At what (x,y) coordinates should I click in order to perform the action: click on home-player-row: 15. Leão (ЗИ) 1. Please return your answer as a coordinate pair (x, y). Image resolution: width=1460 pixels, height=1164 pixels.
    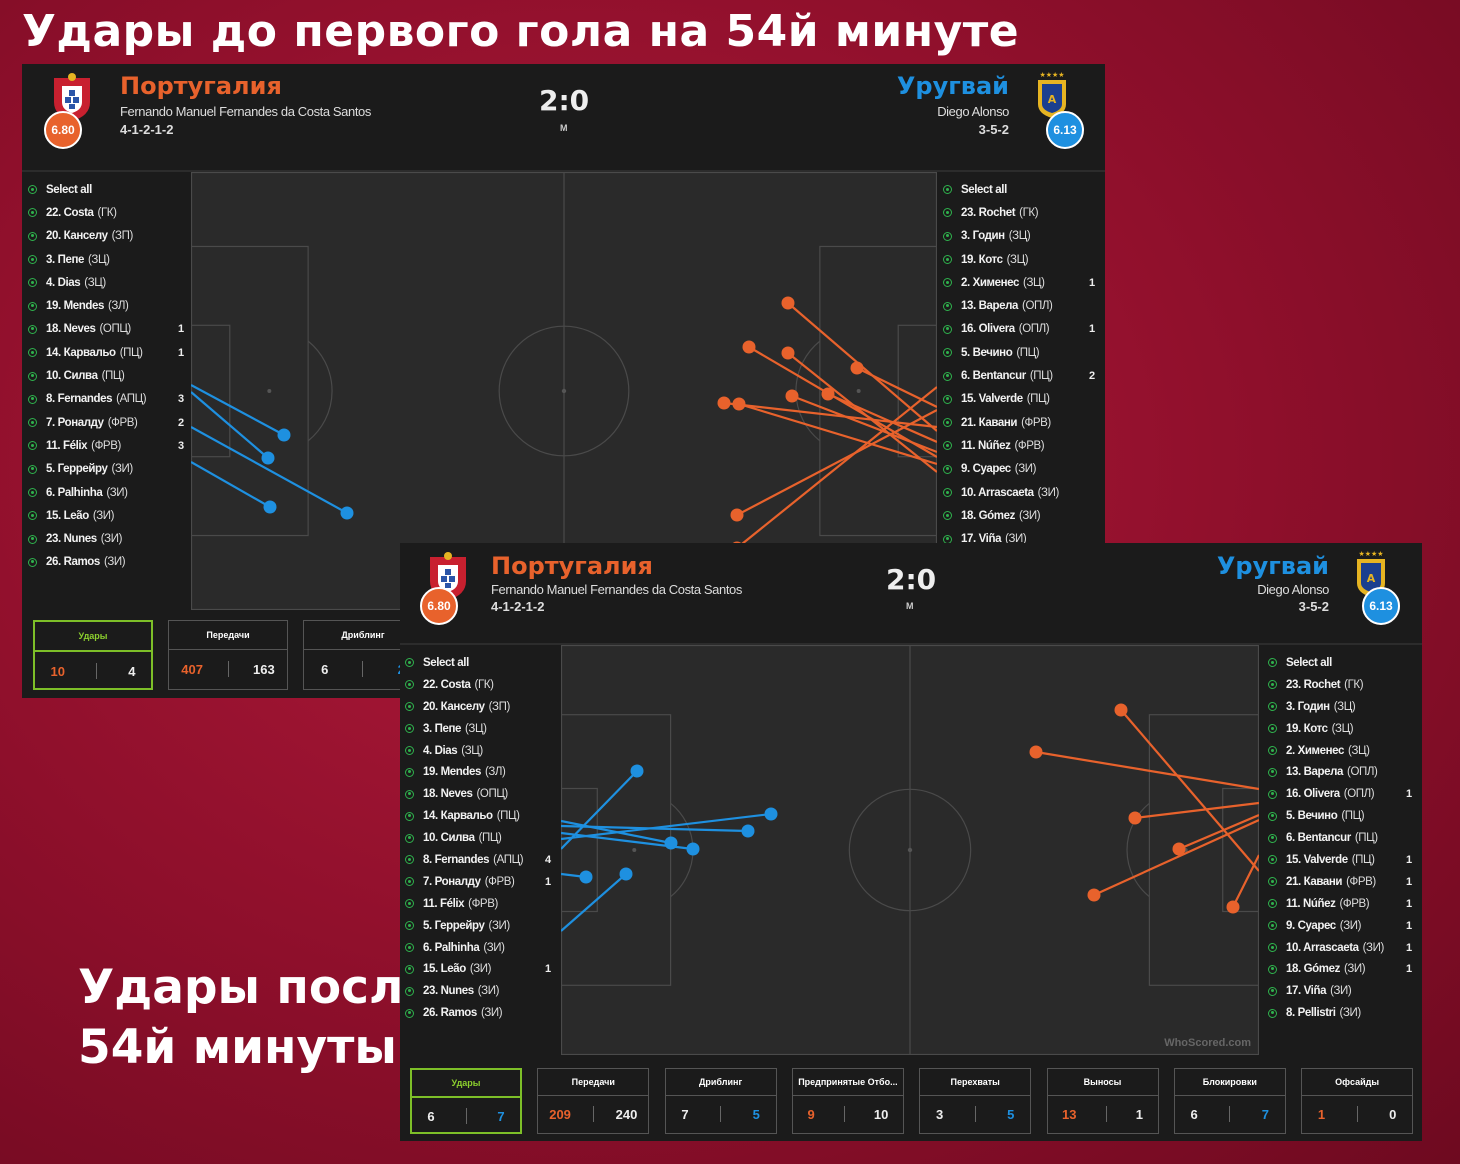
    Looking at the image, I should click on (484, 969).